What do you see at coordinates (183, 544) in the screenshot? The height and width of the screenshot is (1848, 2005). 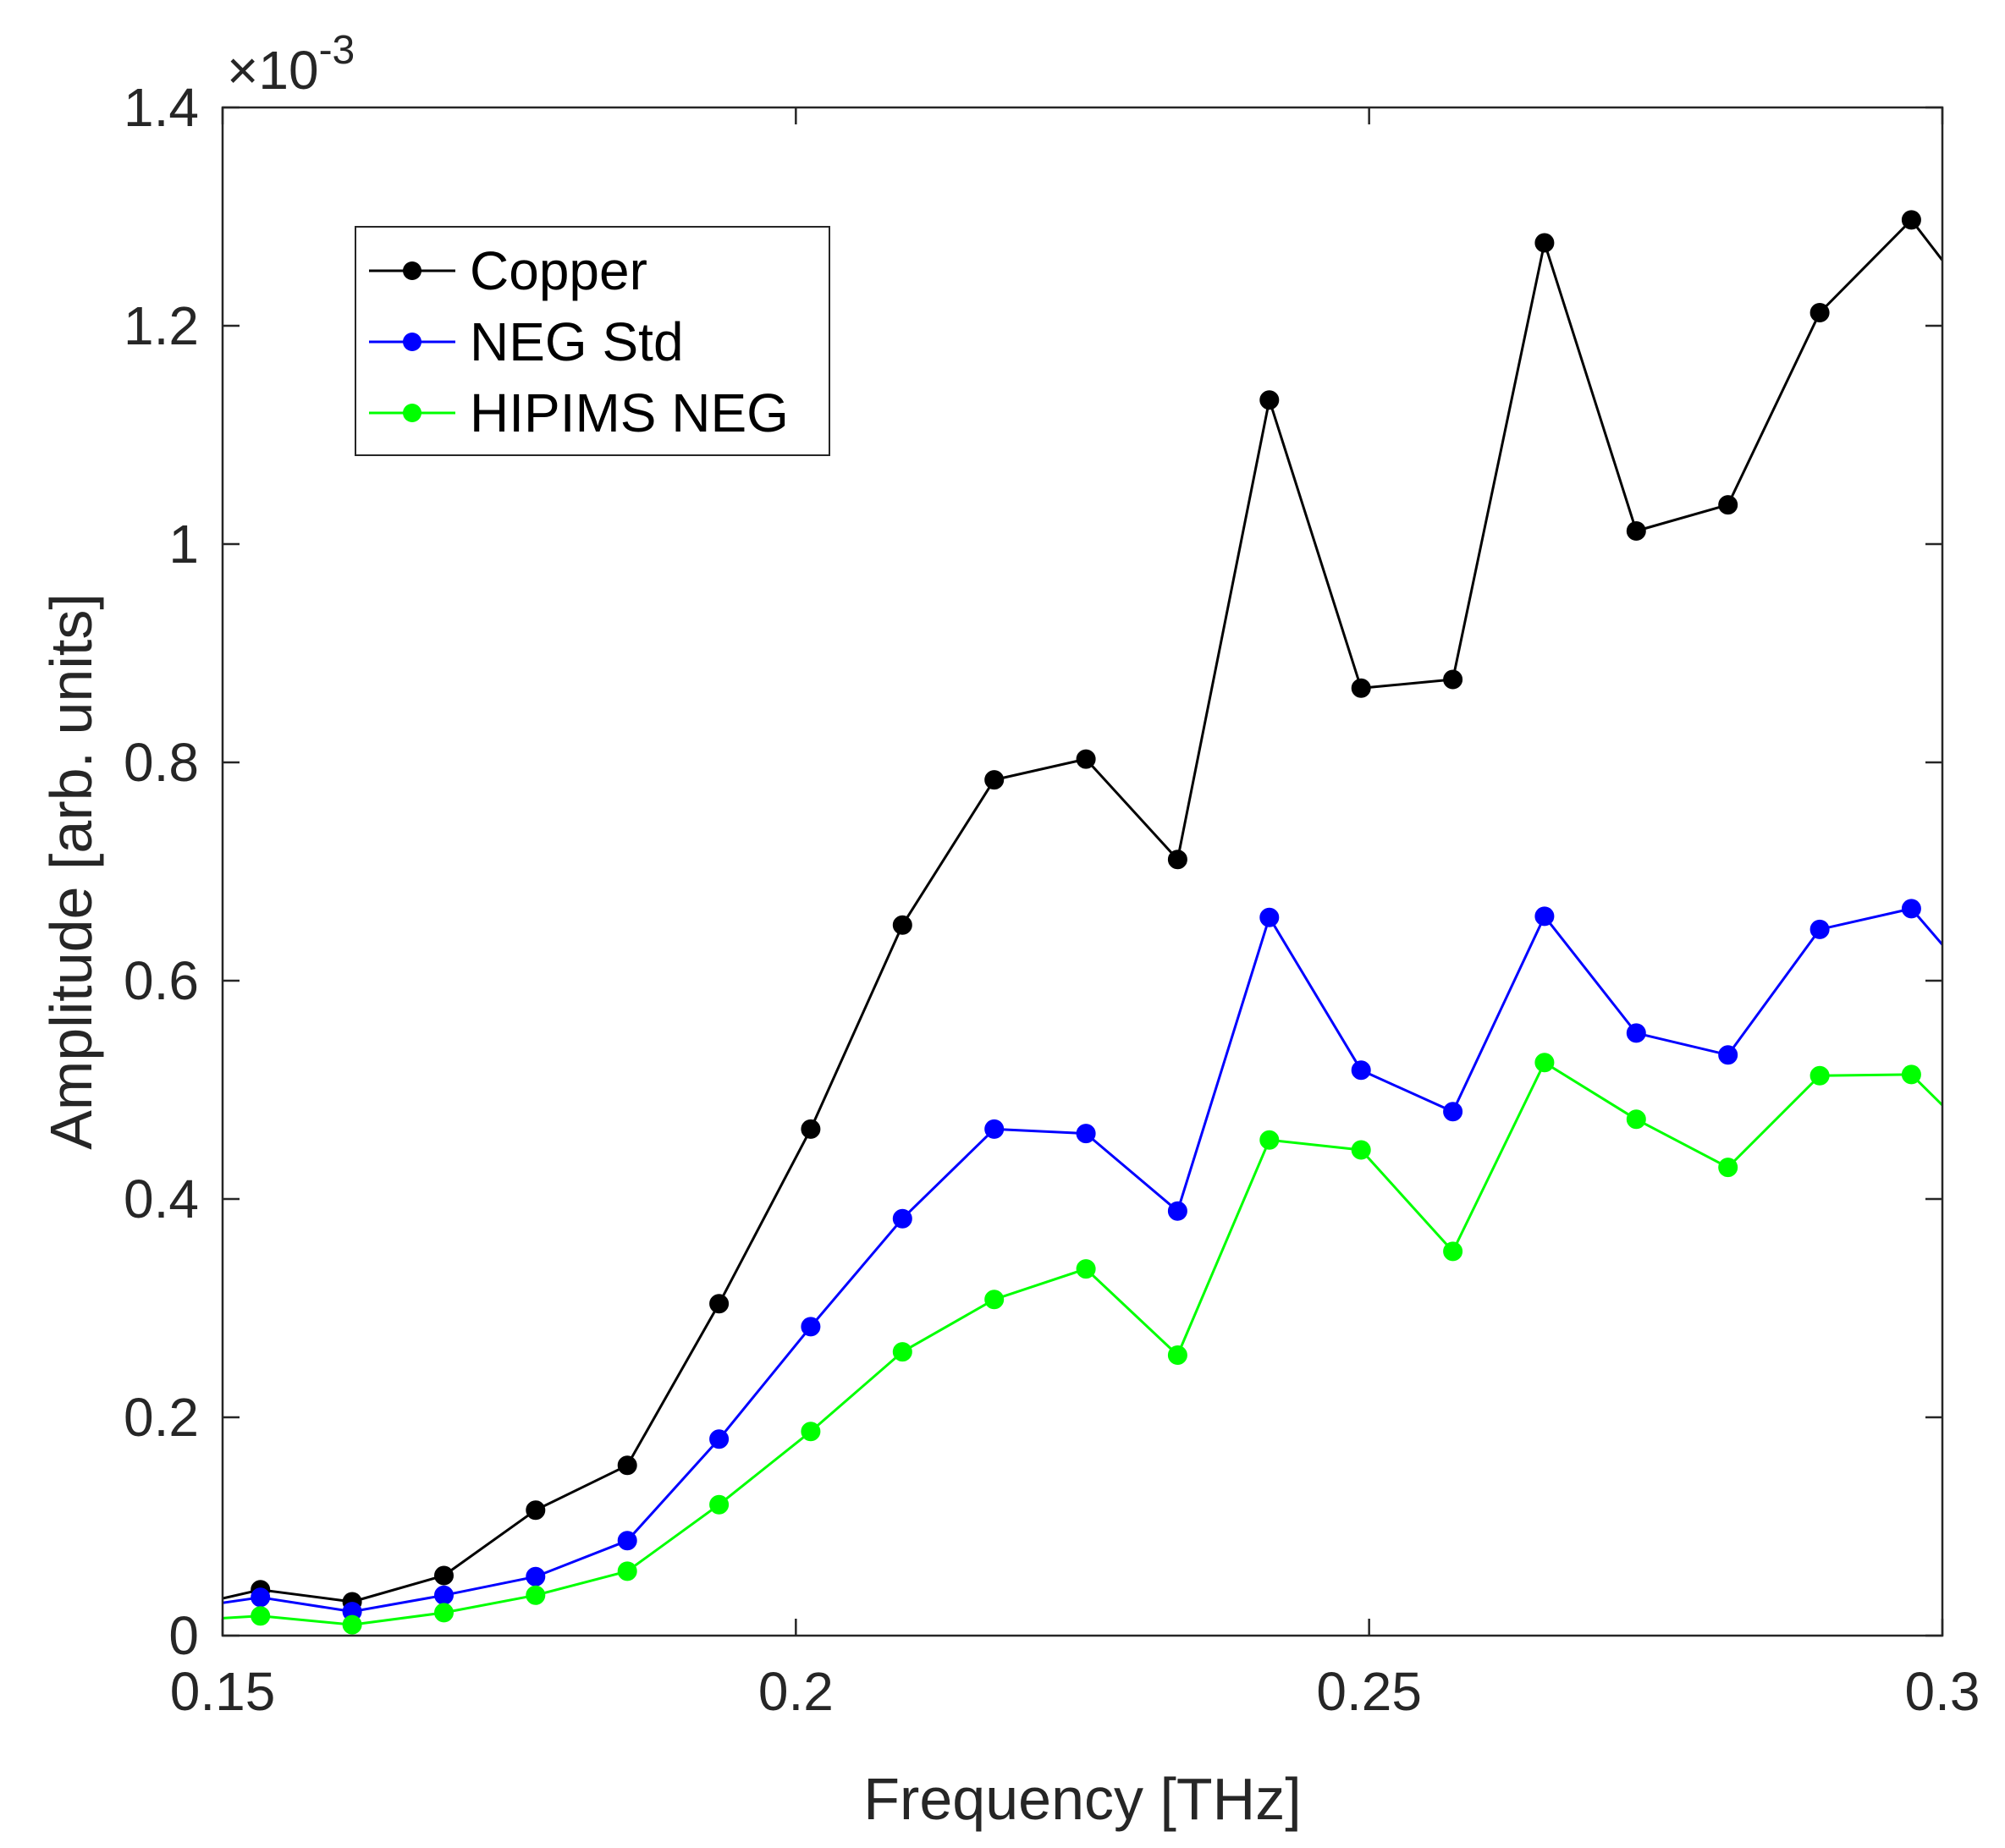 I see `y-tick-label: 1` at bounding box center [183, 544].